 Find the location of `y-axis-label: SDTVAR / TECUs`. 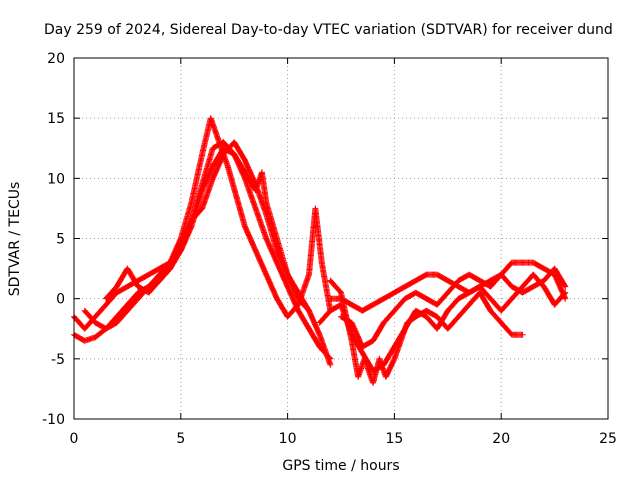

y-axis-label: SDTVAR / TECUs is located at coordinates (15, 239).